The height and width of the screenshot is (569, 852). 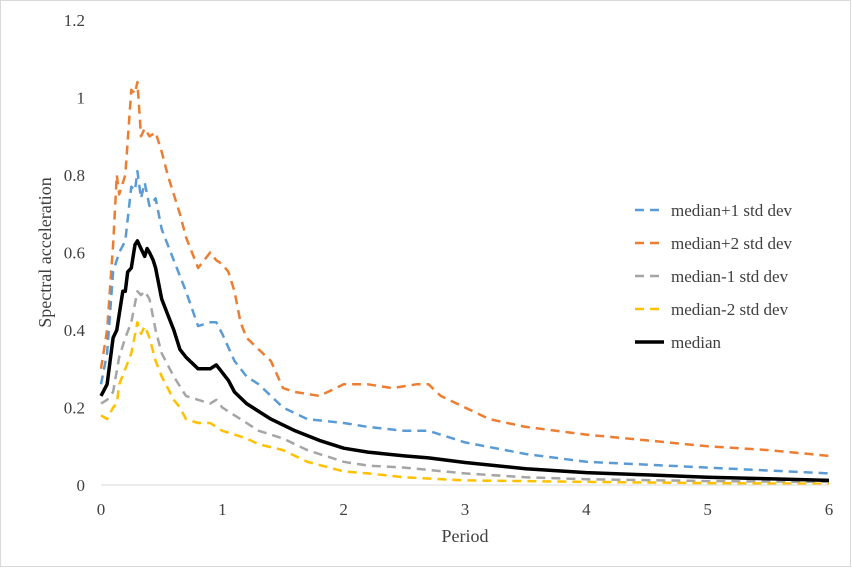 I want to click on y-tick-label: 0.8, so click(x=74, y=175).